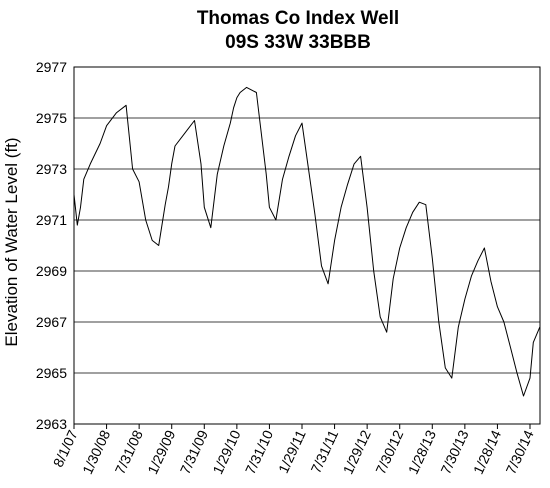 Image resolution: width=550 pixels, height=488 pixels. Describe the element at coordinates (51, 220) in the screenshot. I see `y-tick-label: 2971` at that location.